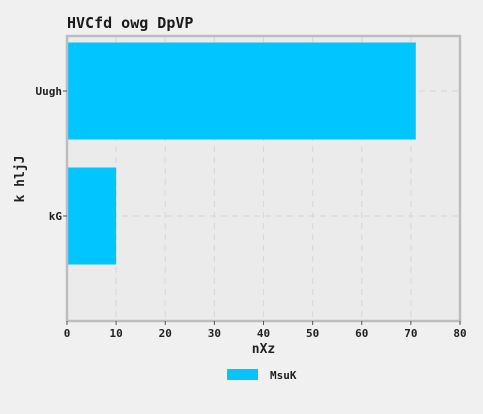 This screenshot has height=414, width=483. I want to click on y-tick-label: Uugh, so click(49, 91).